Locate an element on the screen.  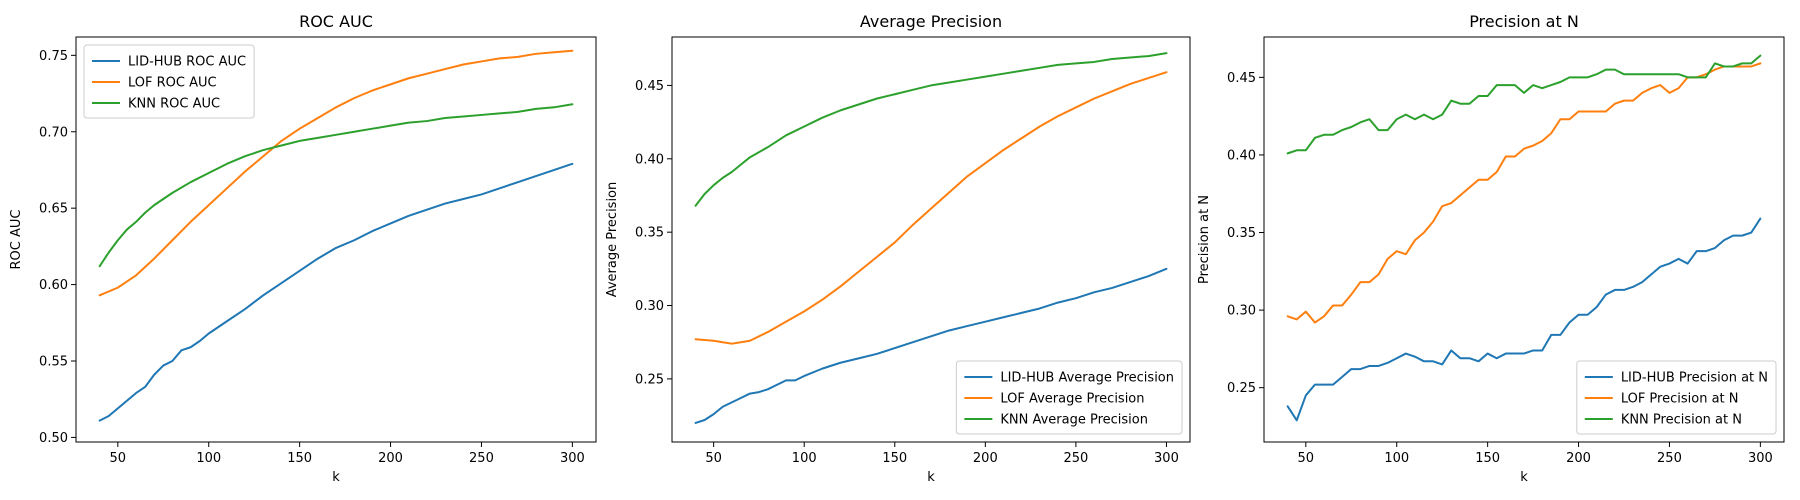
legend-entry-label: LID-HUB Average Precision is located at coordinates (1087, 378).